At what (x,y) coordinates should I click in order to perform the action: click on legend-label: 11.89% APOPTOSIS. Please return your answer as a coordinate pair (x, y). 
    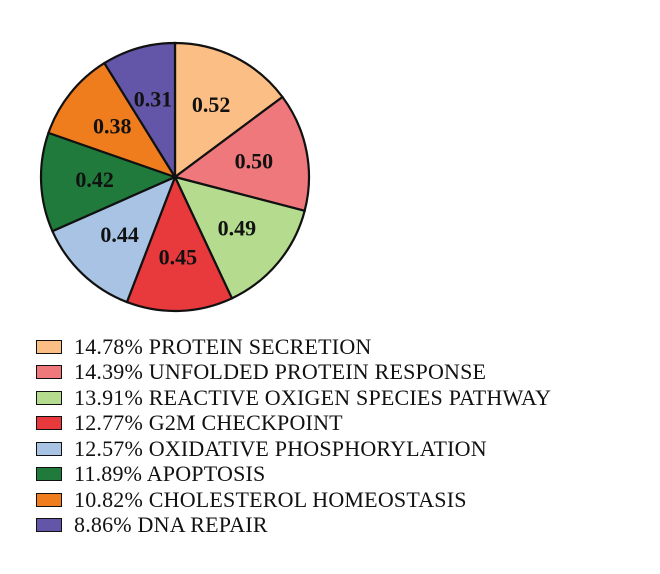
    Looking at the image, I should click on (170, 474).